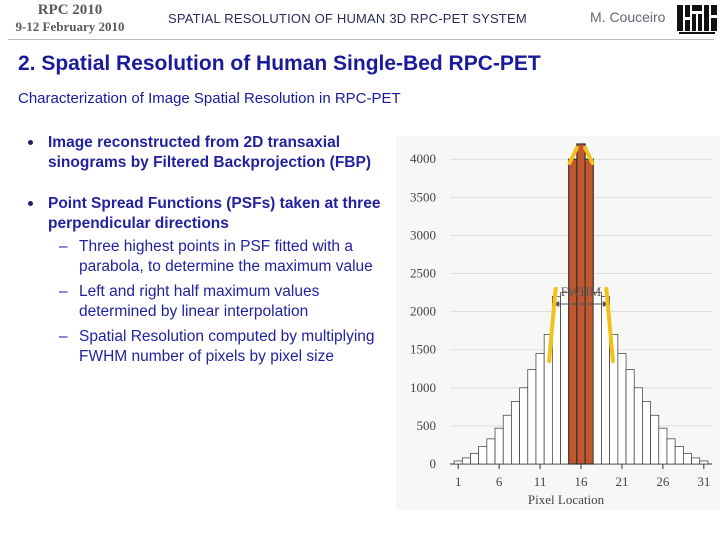  I want to click on x-tick-label: 16, so click(582, 481).